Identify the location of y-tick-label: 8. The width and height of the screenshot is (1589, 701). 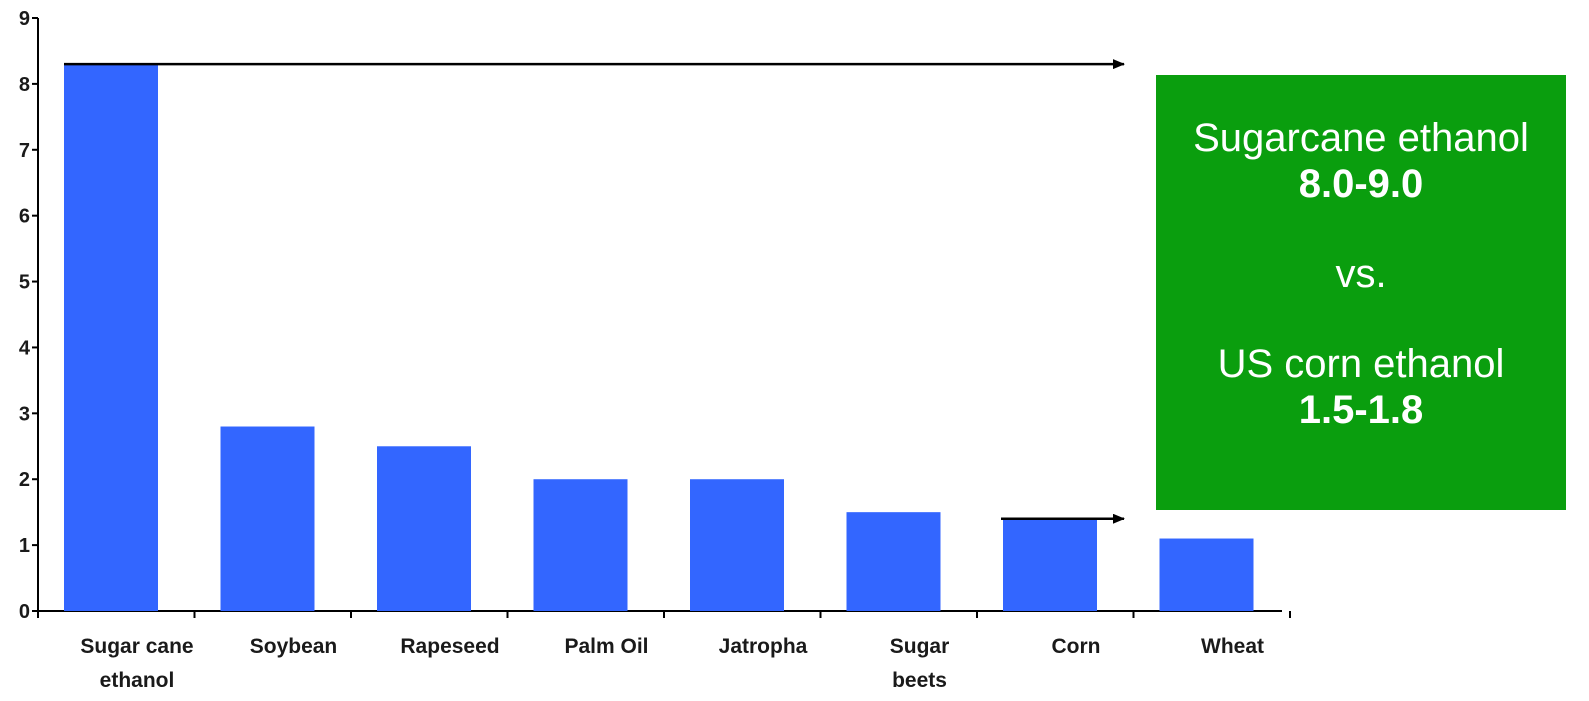
(24, 85).